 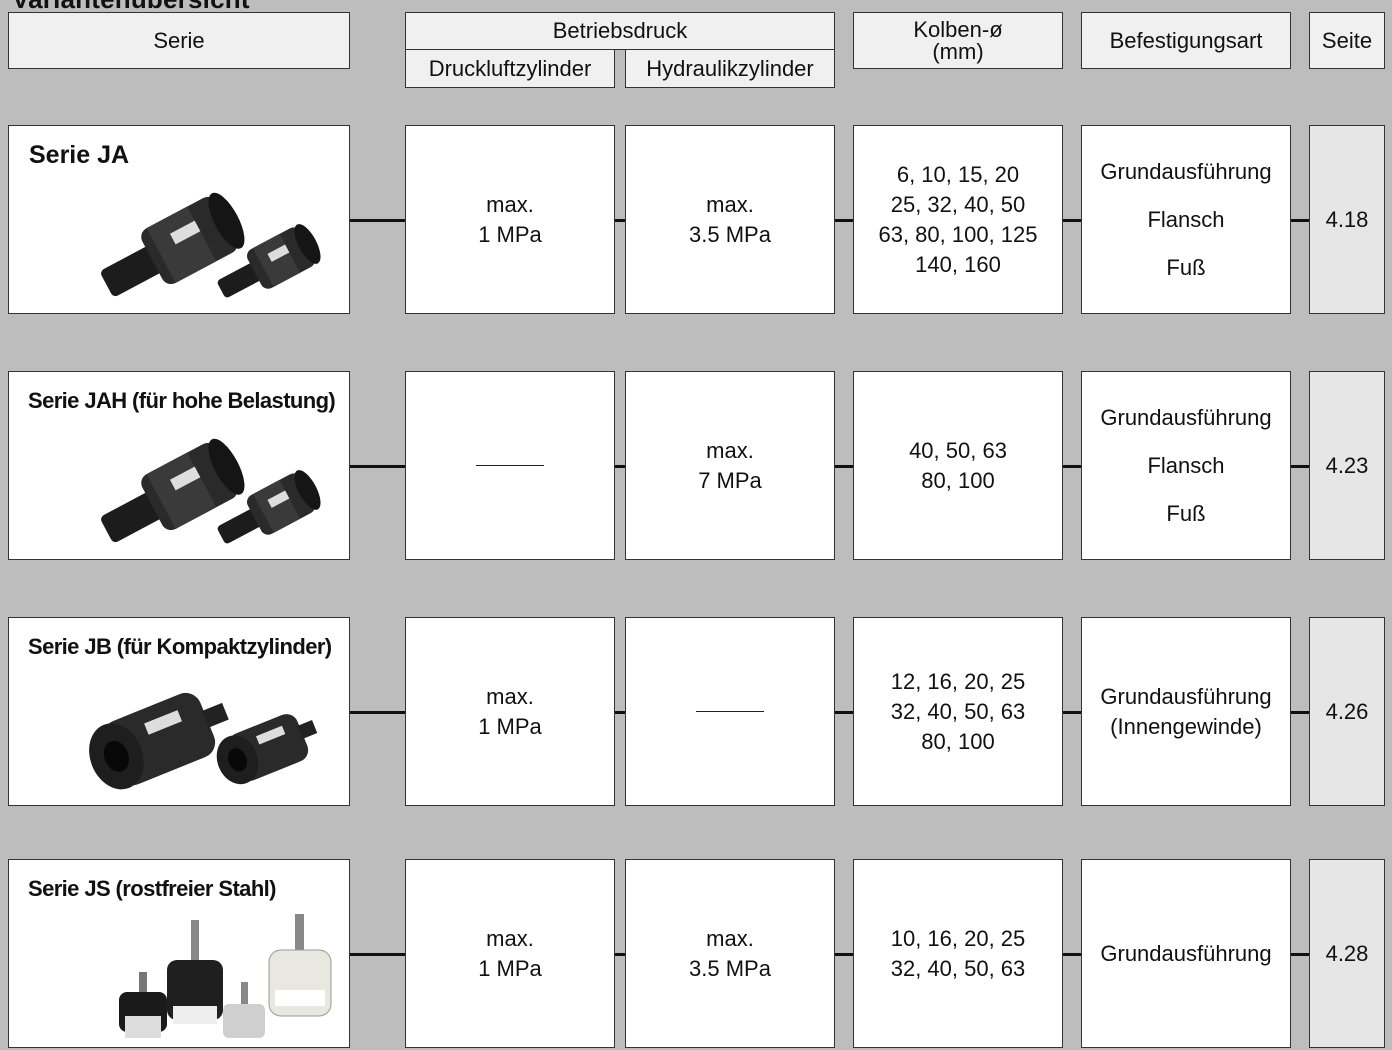 What do you see at coordinates (958, 450) in the screenshot?
I see `kolben-value-line: 40, 50, 63` at bounding box center [958, 450].